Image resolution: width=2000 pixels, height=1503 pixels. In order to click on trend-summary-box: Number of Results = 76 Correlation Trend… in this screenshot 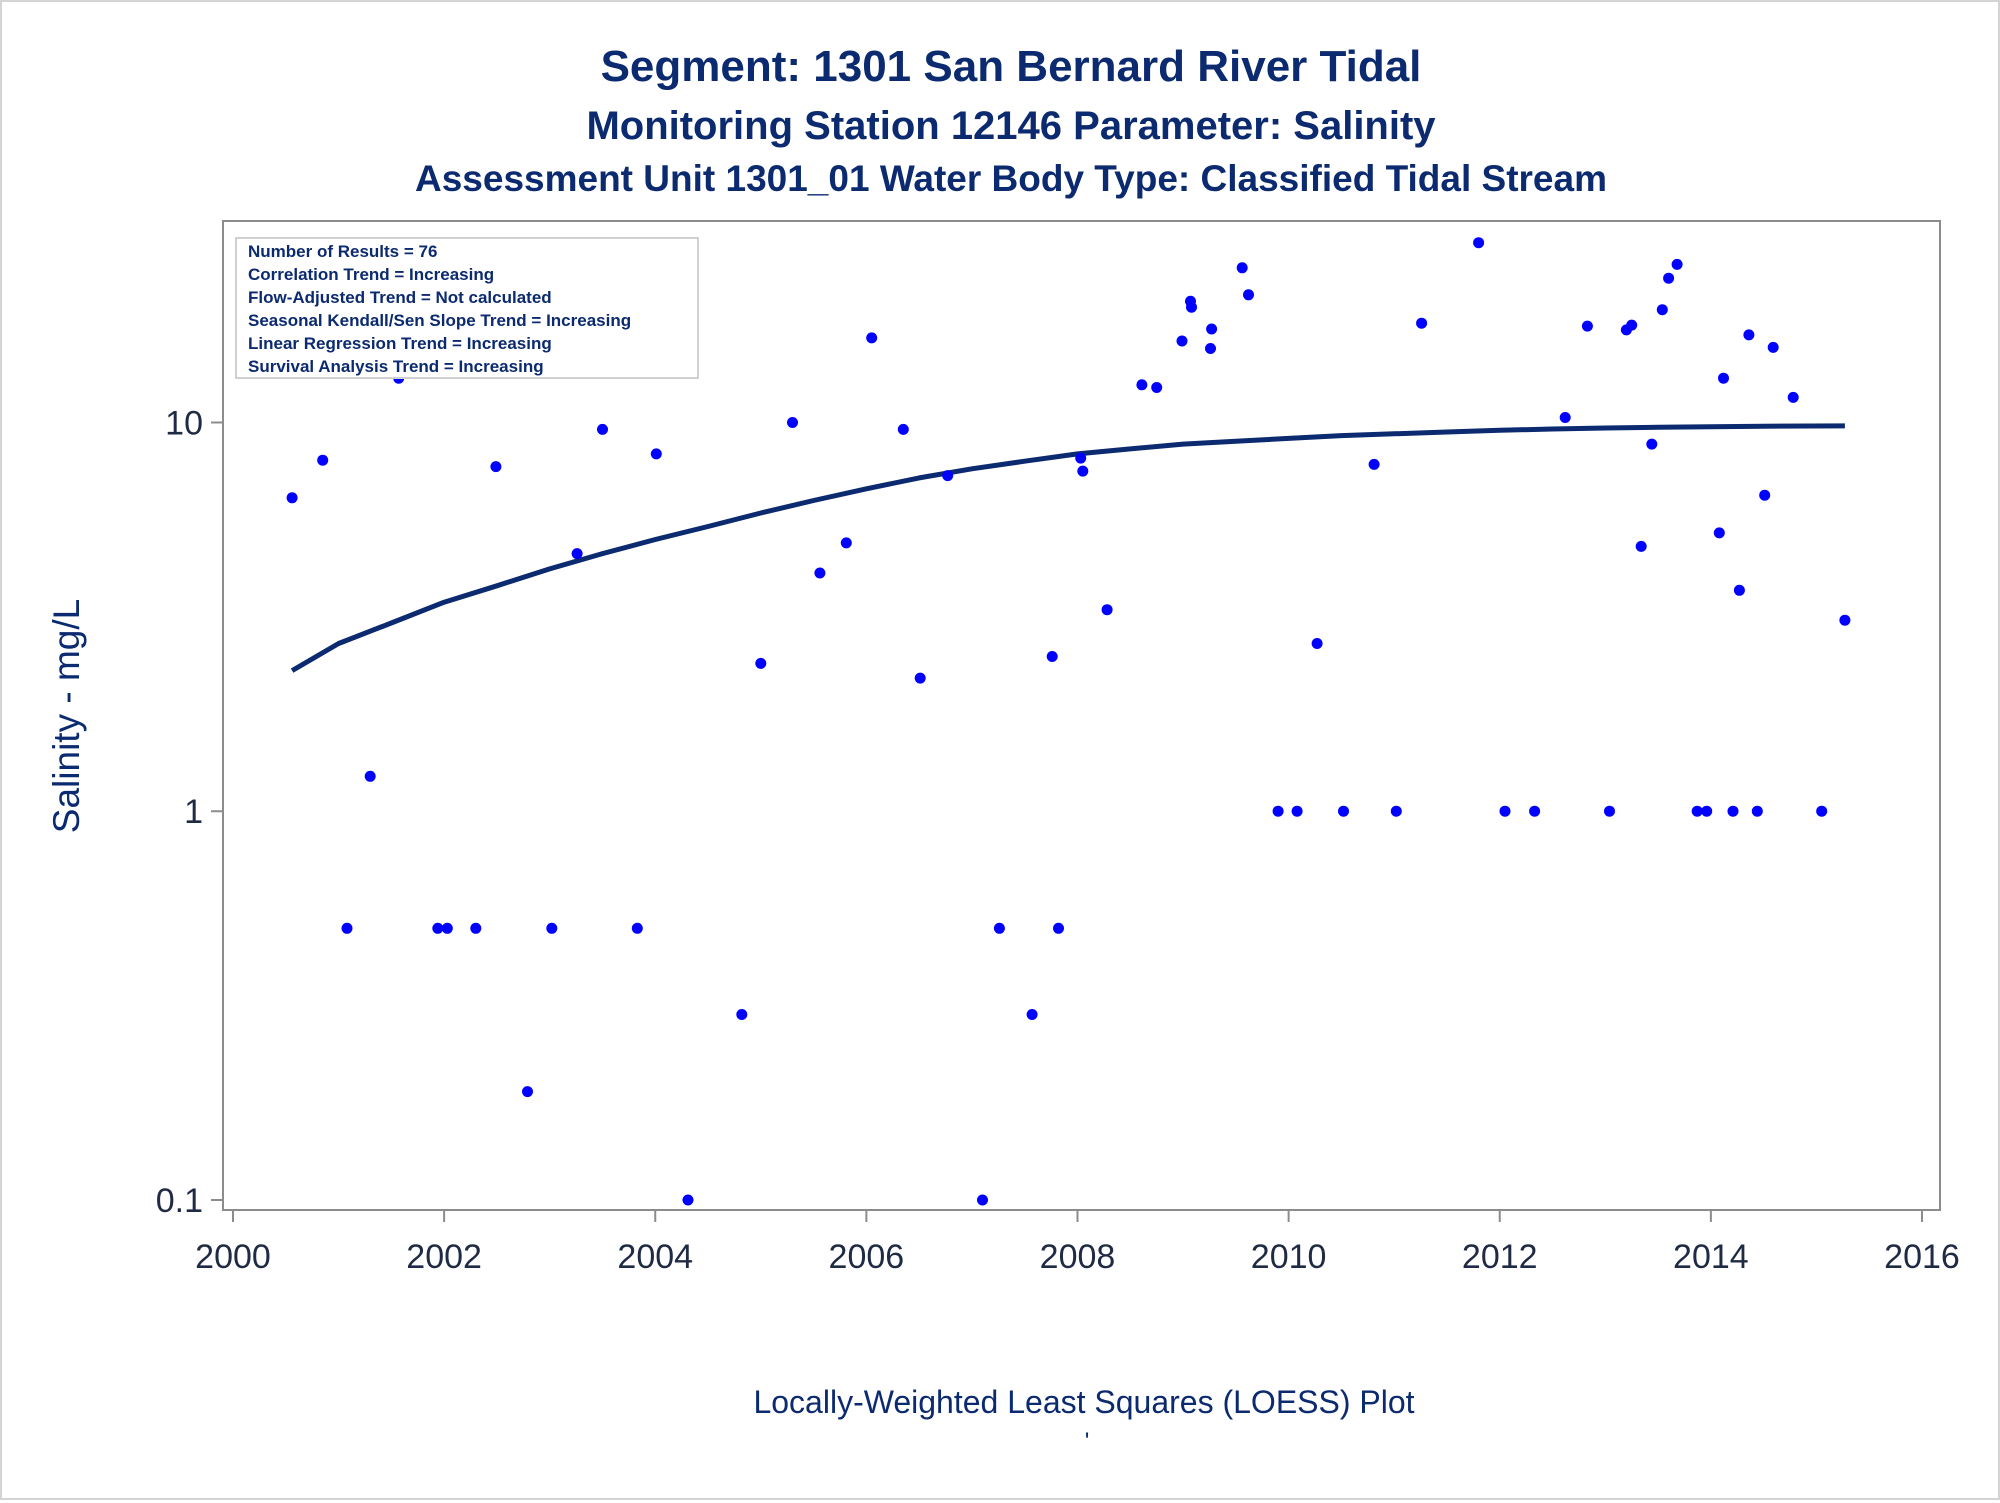, I will do `click(467, 308)`.